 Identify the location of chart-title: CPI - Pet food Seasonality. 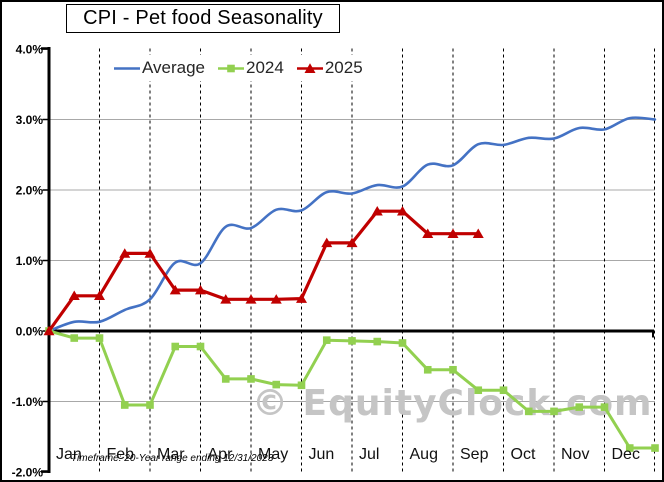
(203, 18).